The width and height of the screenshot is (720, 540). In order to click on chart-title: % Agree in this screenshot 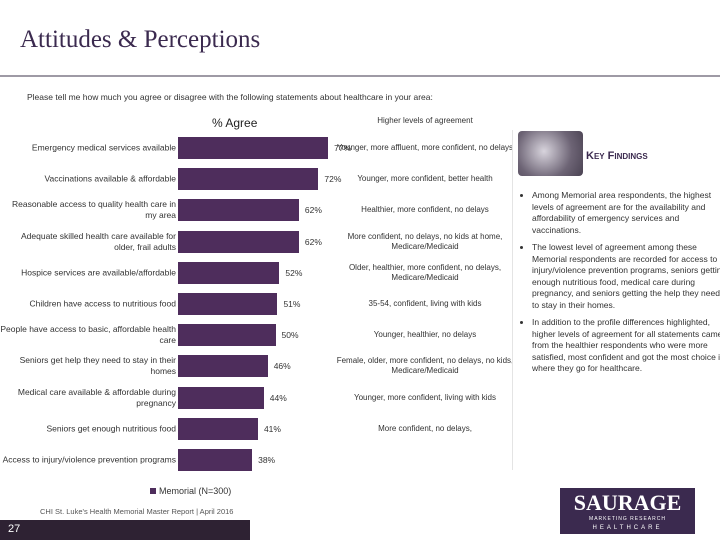, I will do `click(235, 123)`.